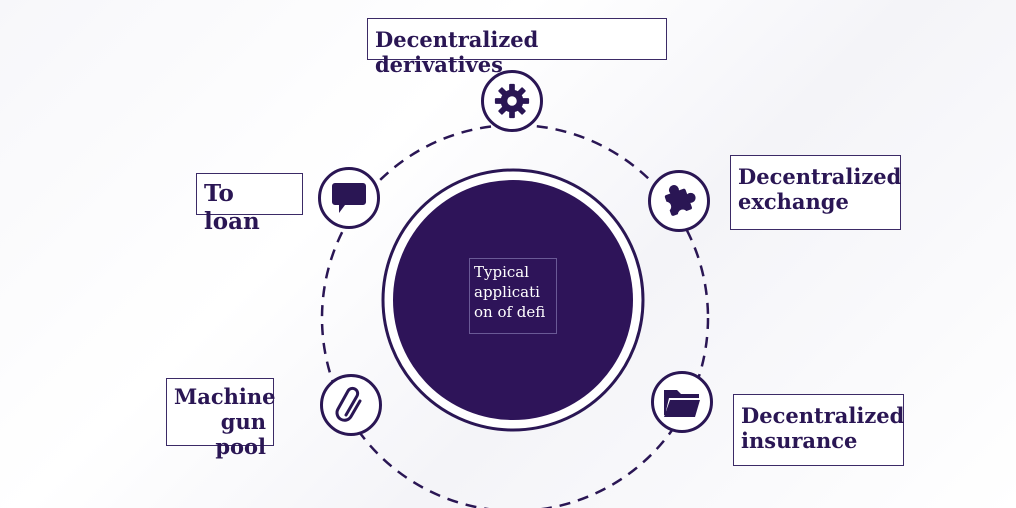 The height and width of the screenshot is (508, 1016). I want to click on loan-node, so click(349, 198).